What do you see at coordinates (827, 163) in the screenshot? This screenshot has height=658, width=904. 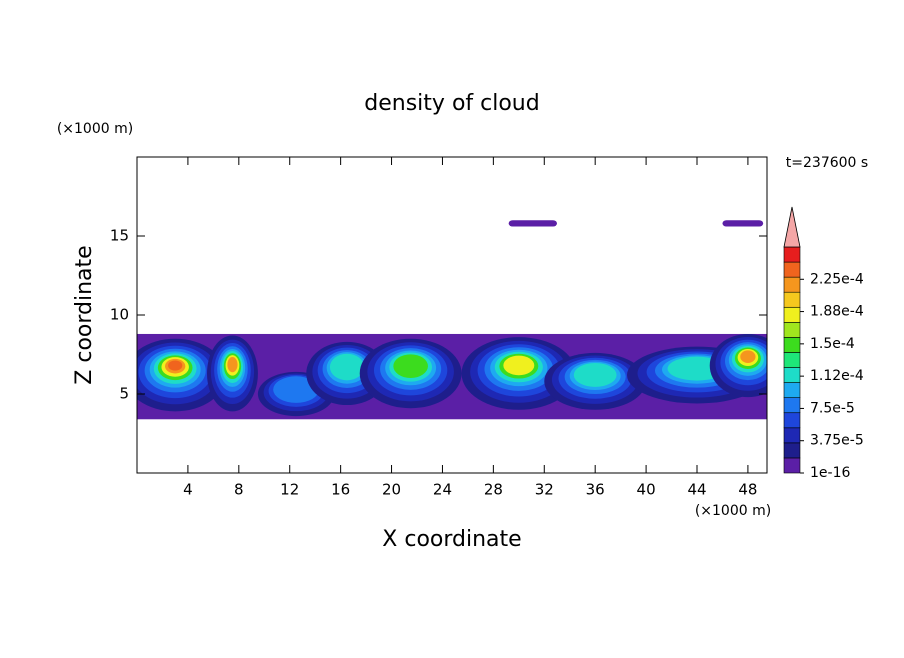 I see `time-label: t=237600 s` at bounding box center [827, 163].